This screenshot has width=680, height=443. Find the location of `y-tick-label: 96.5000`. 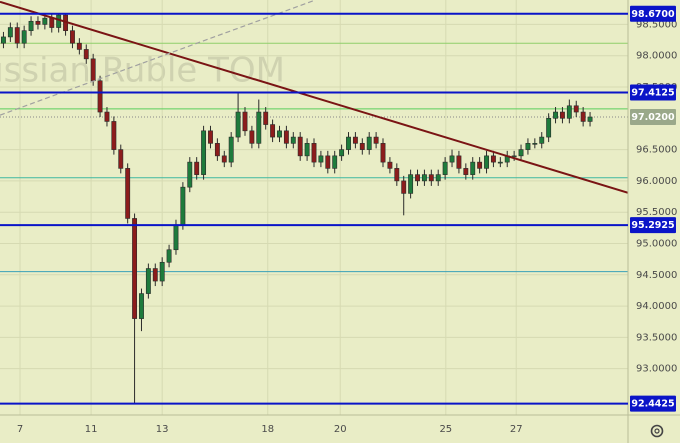

y-tick-label: 96.5000 is located at coordinates (656, 150).